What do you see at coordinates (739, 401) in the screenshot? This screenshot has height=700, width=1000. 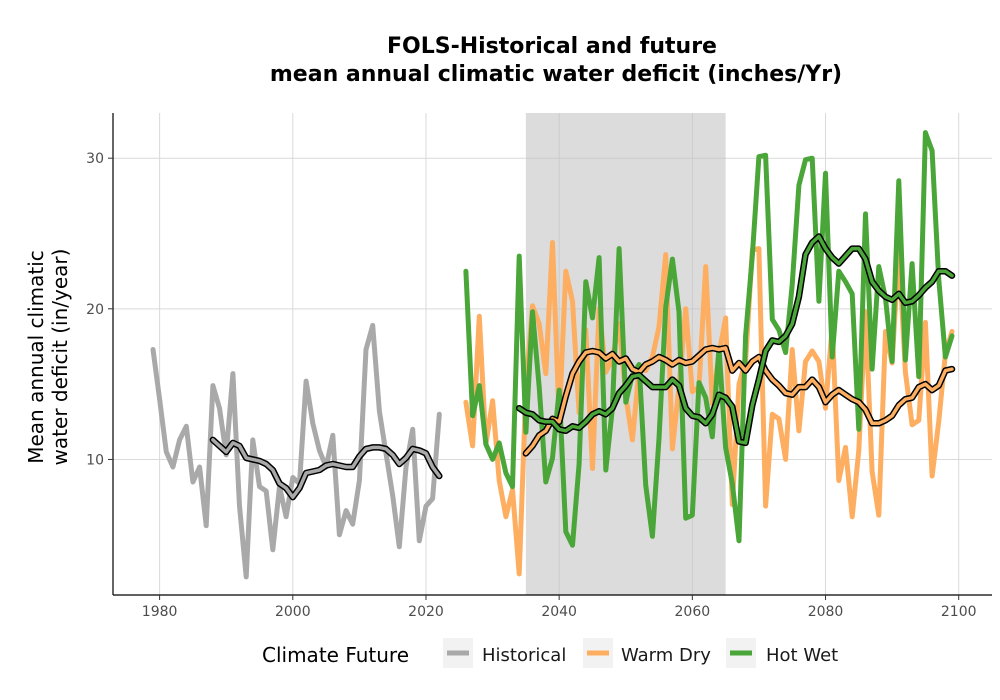 I see `warm-dry-rolling-mean-line` at bounding box center [739, 401].